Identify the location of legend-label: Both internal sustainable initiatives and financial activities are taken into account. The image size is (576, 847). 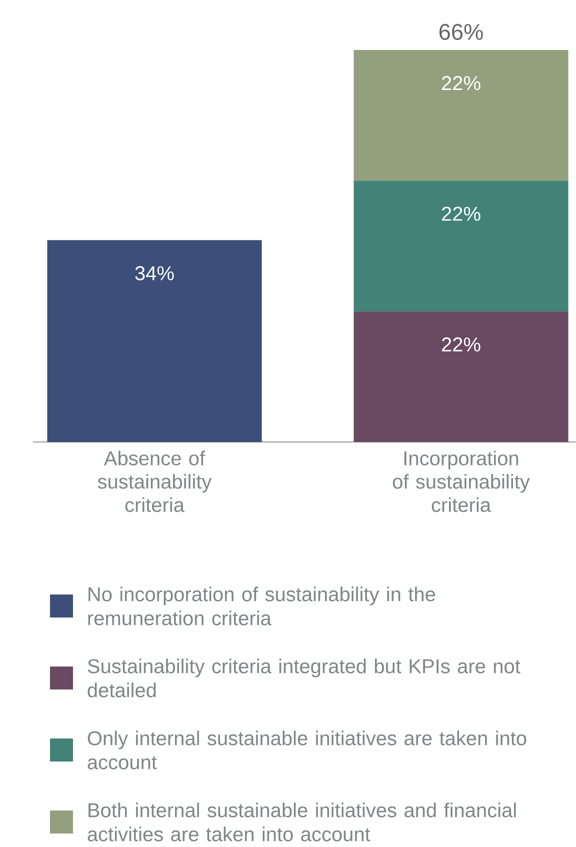
(302, 822).